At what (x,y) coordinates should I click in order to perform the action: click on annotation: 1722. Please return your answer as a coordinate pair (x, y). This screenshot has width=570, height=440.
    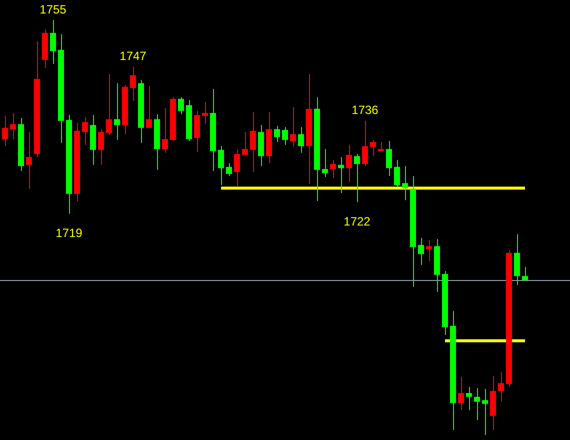
    Looking at the image, I should click on (357, 221).